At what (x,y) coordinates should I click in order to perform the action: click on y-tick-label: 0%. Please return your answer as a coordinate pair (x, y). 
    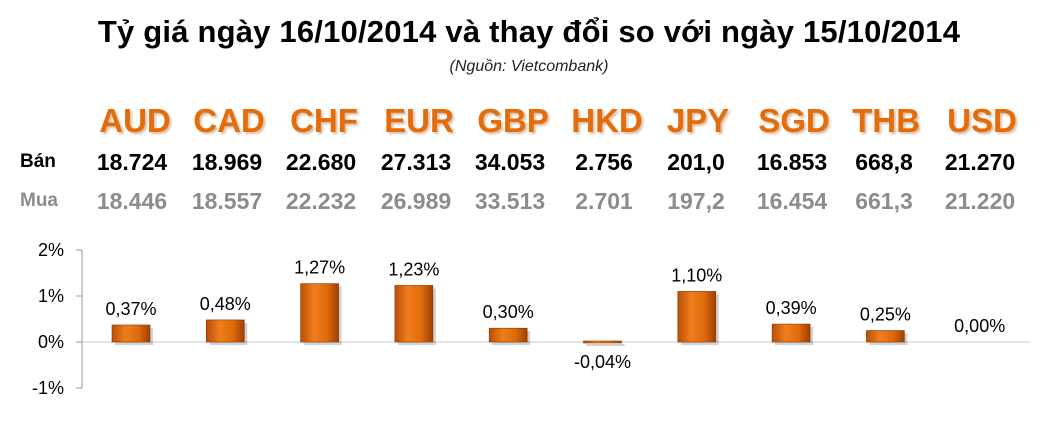
    Looking at the image, I should click on (51, 342).